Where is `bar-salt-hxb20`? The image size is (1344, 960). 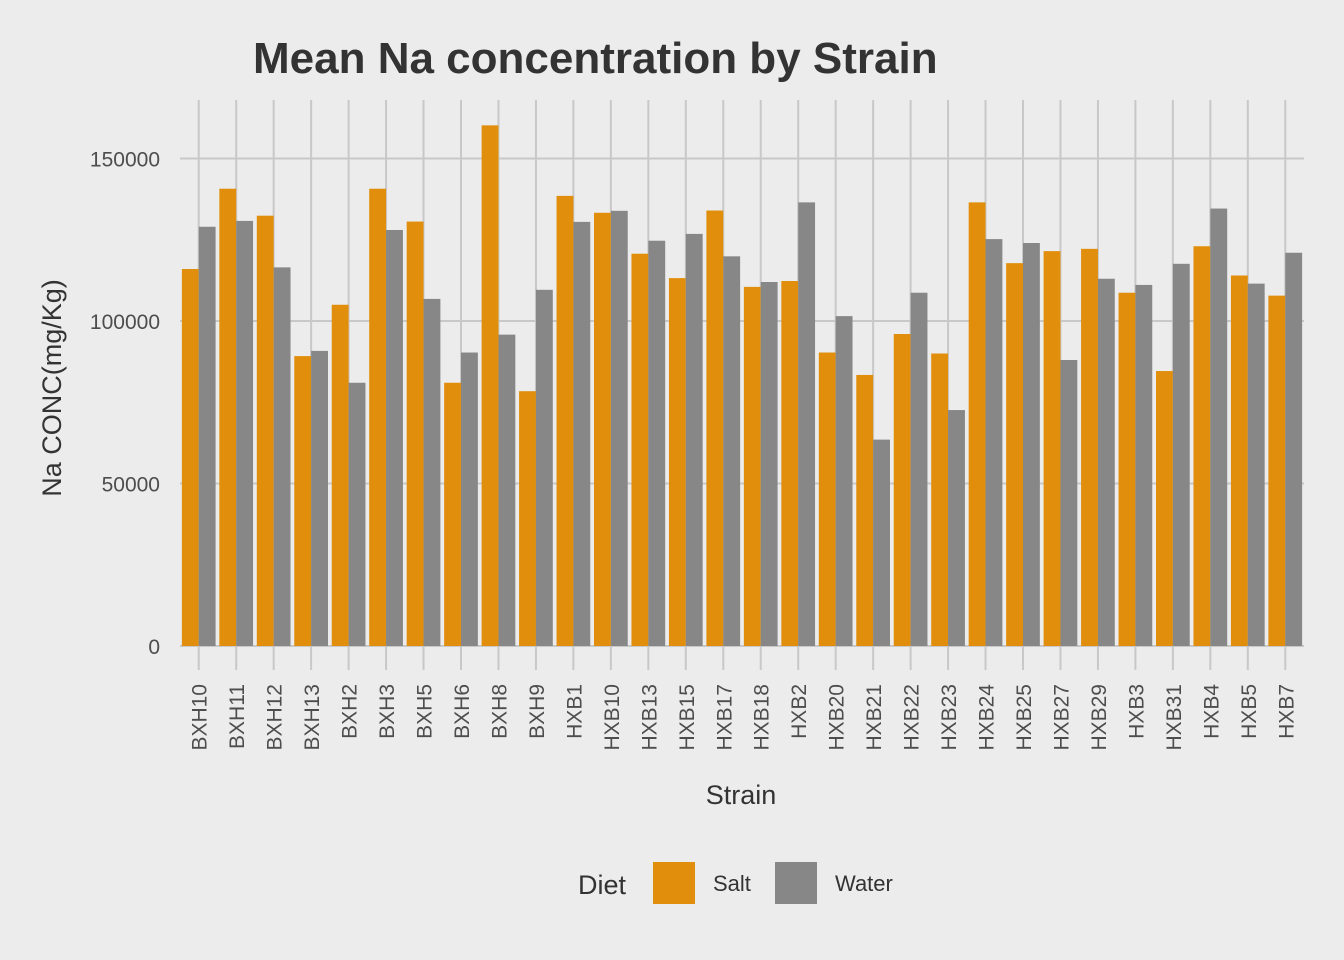
bar-salt-hxb20 is located at coordinates (827, 499).